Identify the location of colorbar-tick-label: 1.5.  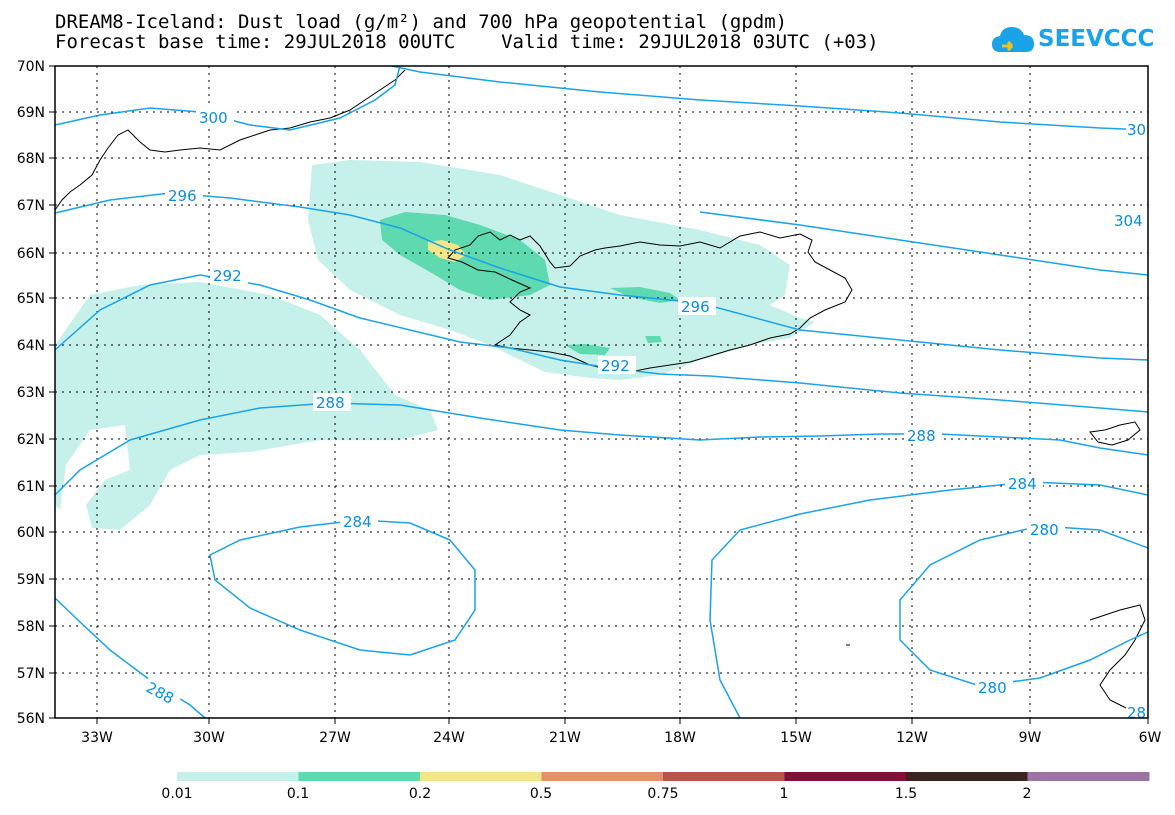
(906, 794).